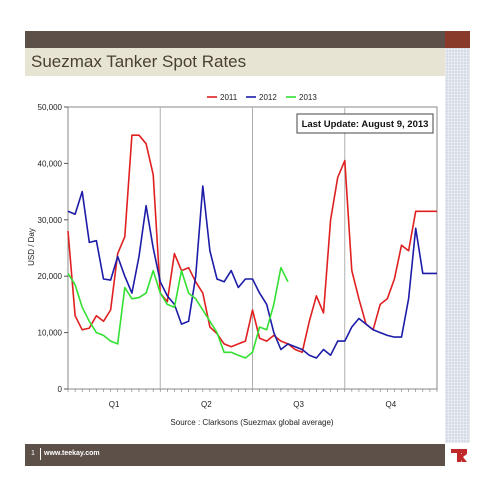 Image resolution: width=495 pixels, height=495 pixels. What do you see at coordinates (50, 276) in the screenshot?
I see `y-tick-label: 20,000` at bounding box center [50, 276].